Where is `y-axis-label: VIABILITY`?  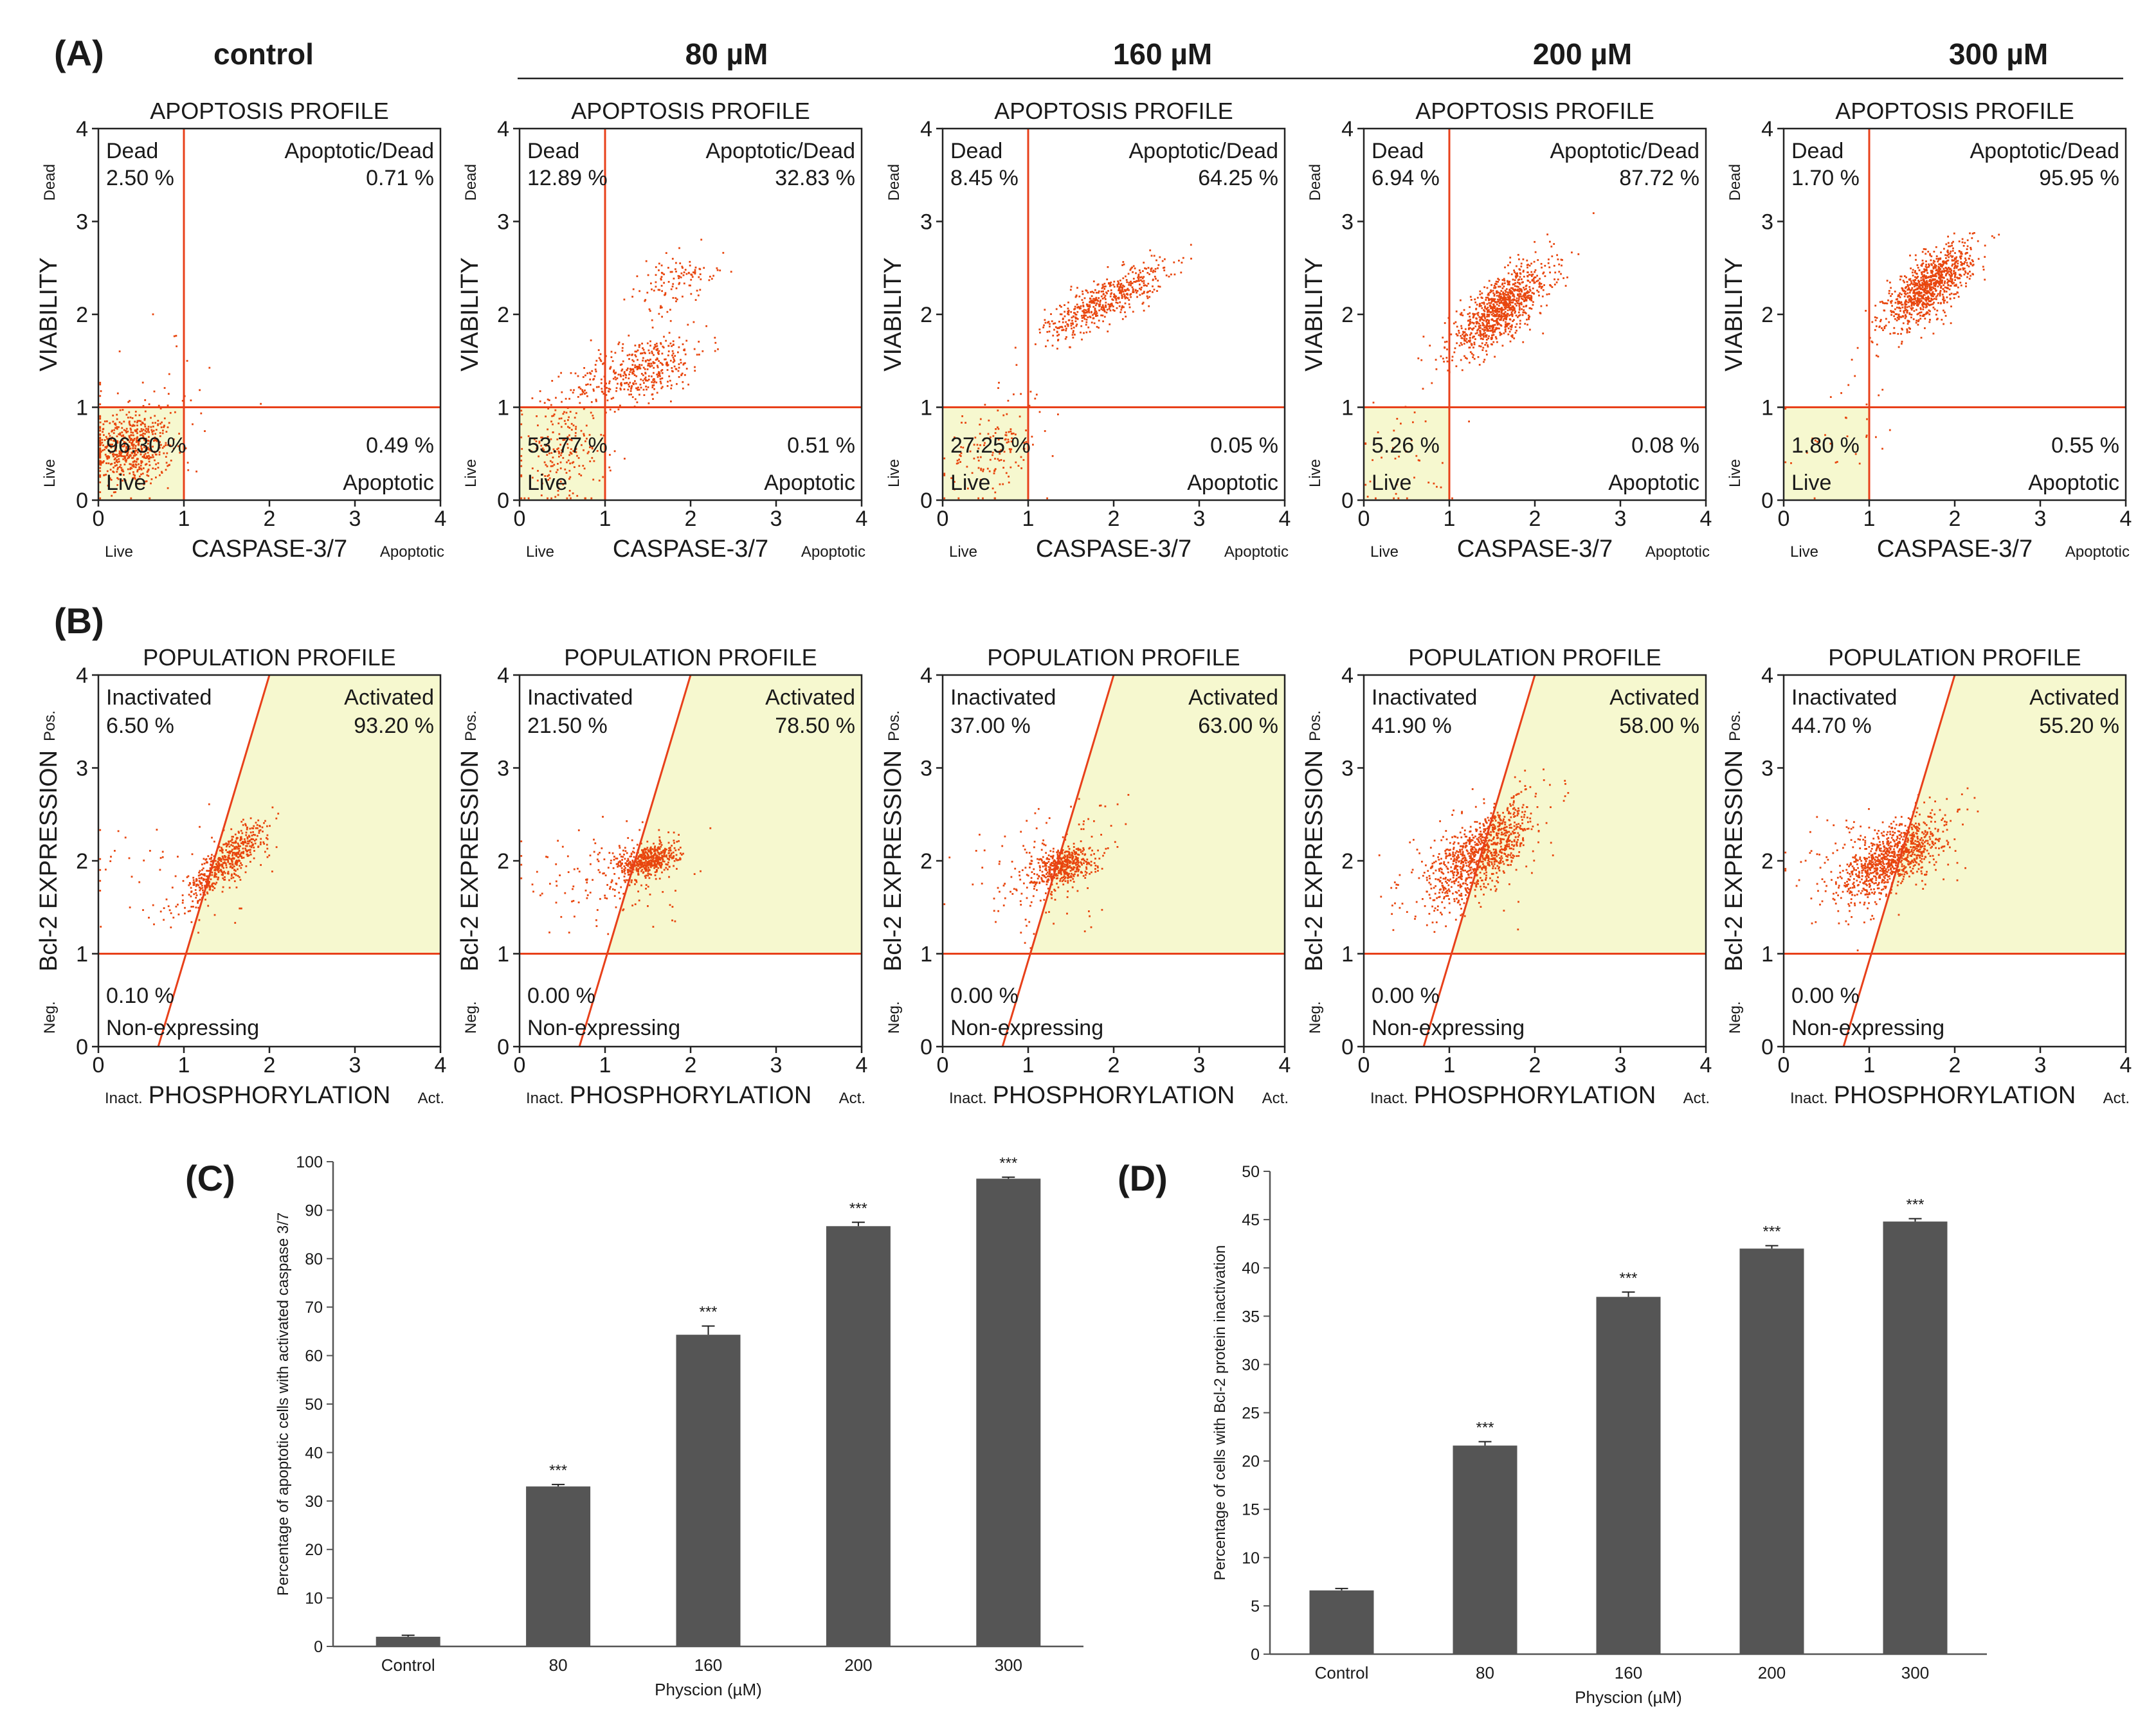
y-axis-label: VIABILITY is located at coordinates (48, 314).